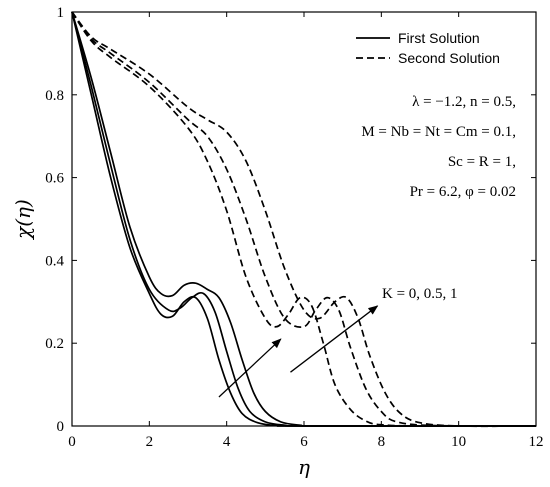  I want to click on x-tick-label: 10, so click(458, 442).